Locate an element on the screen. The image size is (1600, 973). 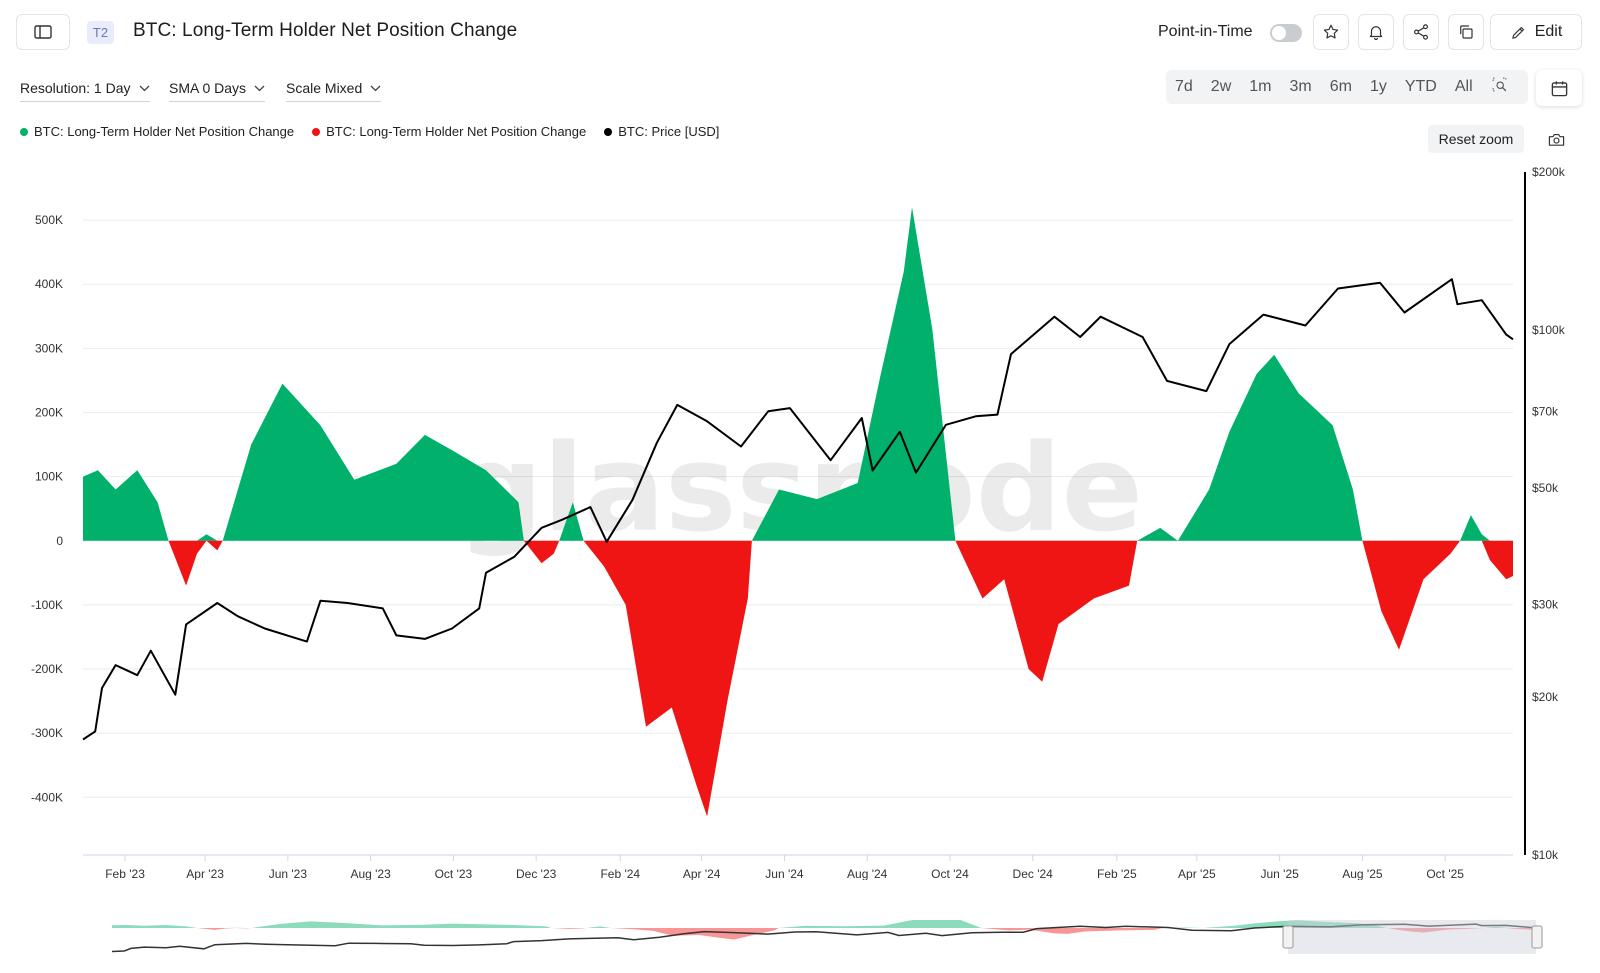
y-axis-tick-label: 100K is located at coordinates (49, 477).